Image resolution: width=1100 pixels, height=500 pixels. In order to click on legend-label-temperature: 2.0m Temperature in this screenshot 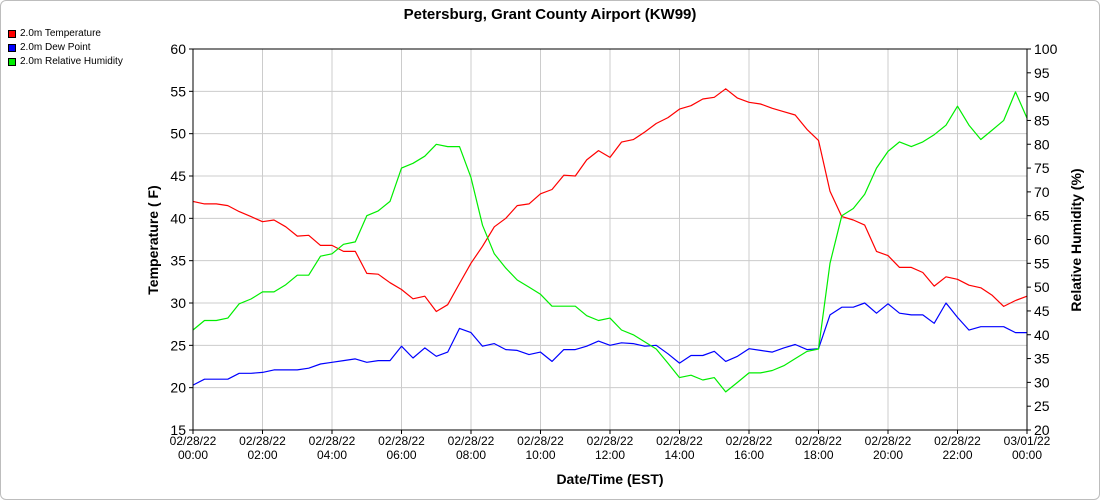, I will do `click(60, 33)`.